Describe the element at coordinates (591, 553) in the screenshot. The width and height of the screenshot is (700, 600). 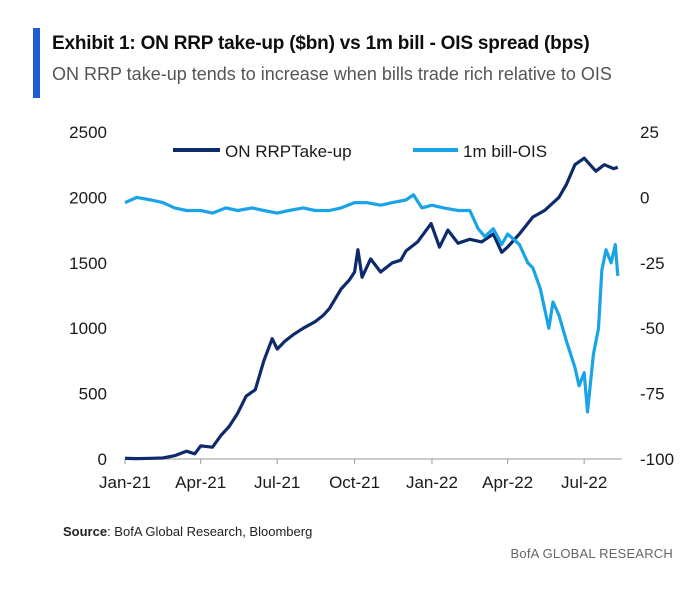
I see `brand-footer: BofA GLOBAL RESEARCH` at that location.